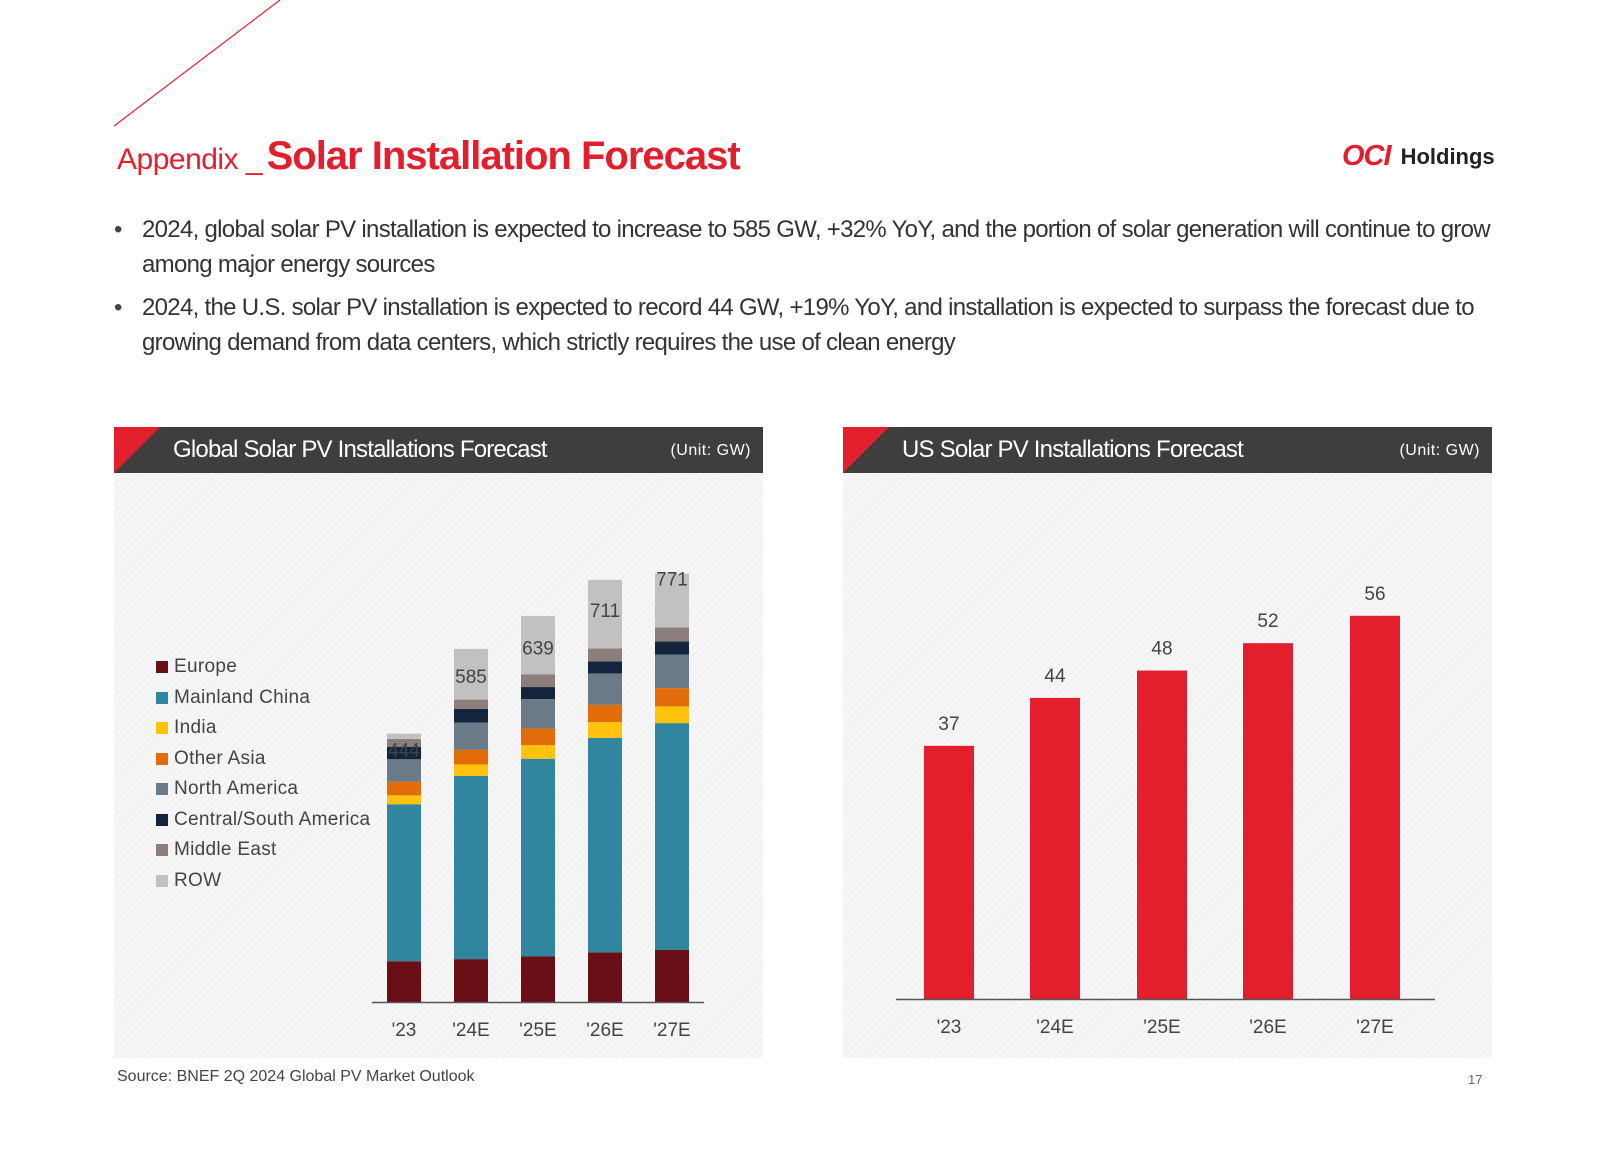  What do you see at coordinates (1439, 450) in the screenshot?
I see `us-chart-unit: (Unit: GW)` at bounding box center [1439, 450].